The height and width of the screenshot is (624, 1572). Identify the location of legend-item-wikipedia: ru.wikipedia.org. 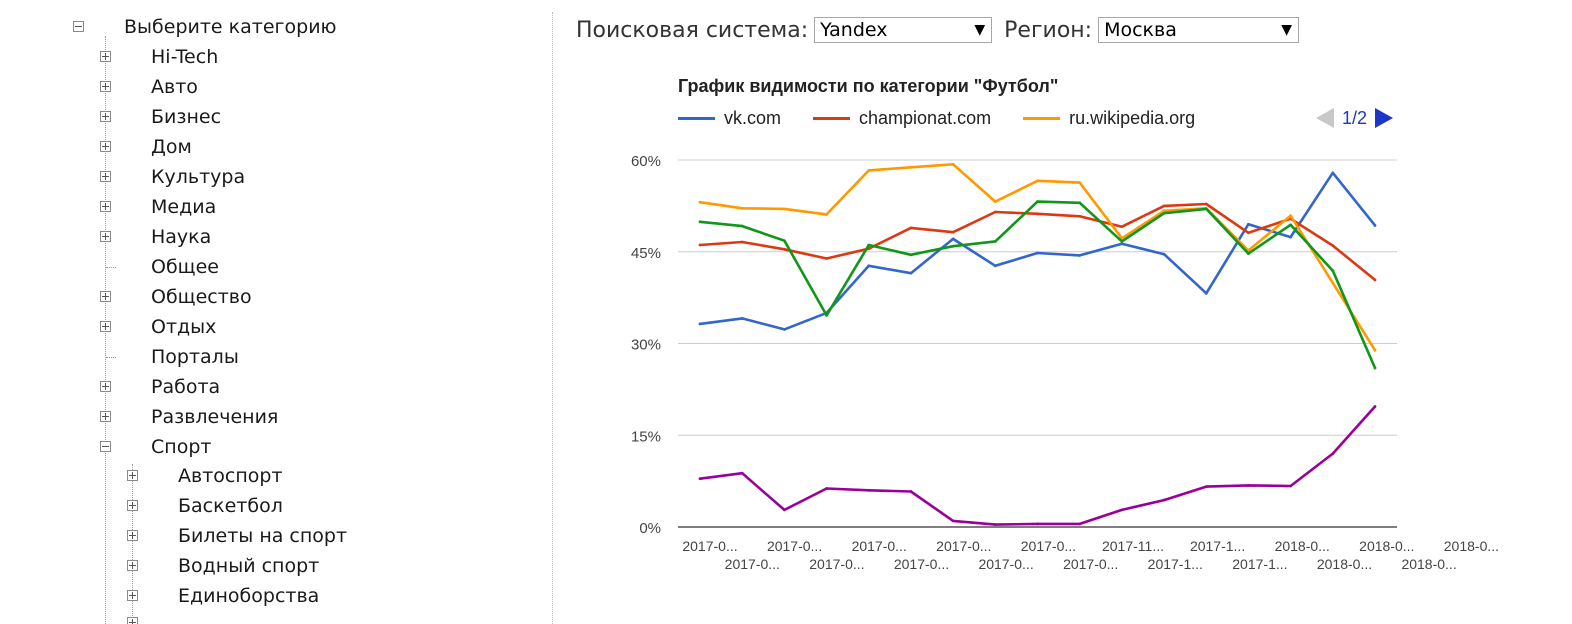
(1109, 118).